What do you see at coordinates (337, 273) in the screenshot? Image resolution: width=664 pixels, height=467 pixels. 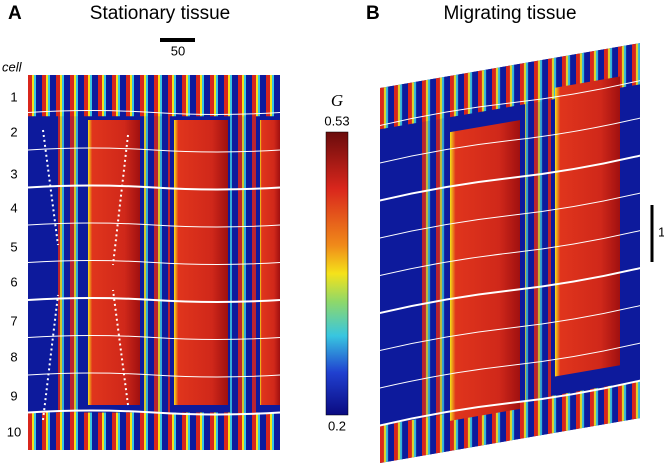 I see `colorbar` at bounding box center [337, 273].